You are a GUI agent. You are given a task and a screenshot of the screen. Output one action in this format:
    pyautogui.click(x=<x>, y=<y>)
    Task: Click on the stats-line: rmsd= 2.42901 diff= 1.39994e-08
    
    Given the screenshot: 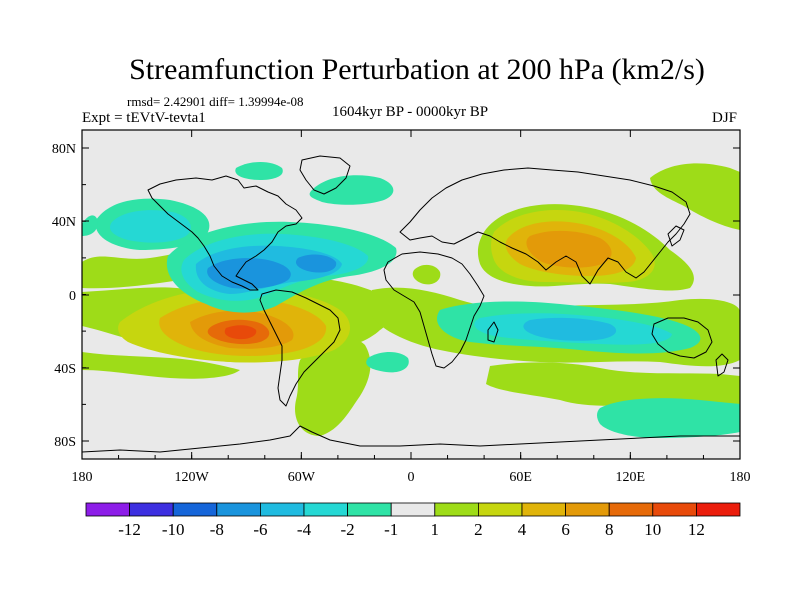 What is the action you would take?
    pyautogui.click(x=215, y=101)
    